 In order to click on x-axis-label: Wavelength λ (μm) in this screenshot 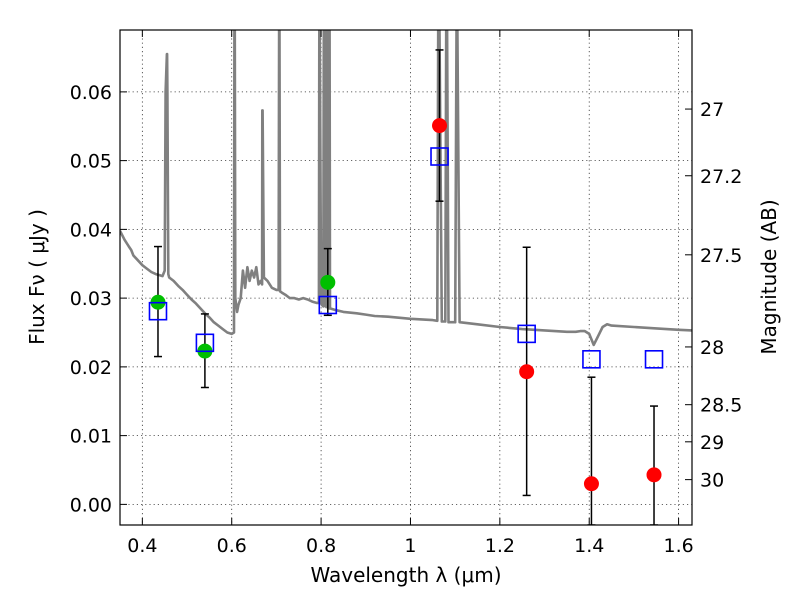, I will do `click(405, 575)`.